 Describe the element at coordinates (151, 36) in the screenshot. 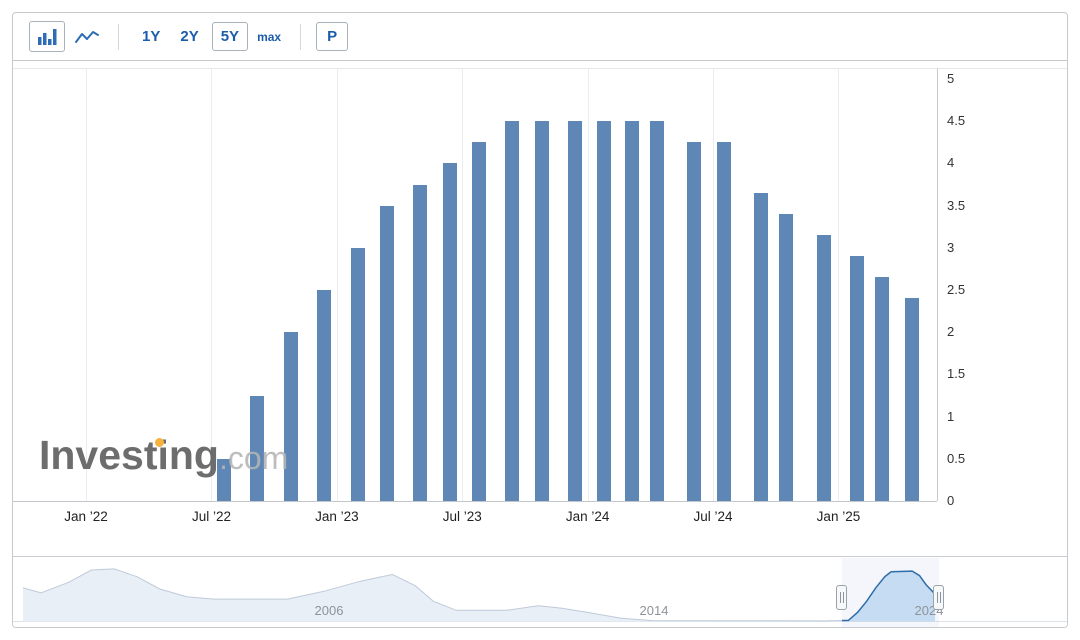

I see `range-1y-button: 1Y` at that location.